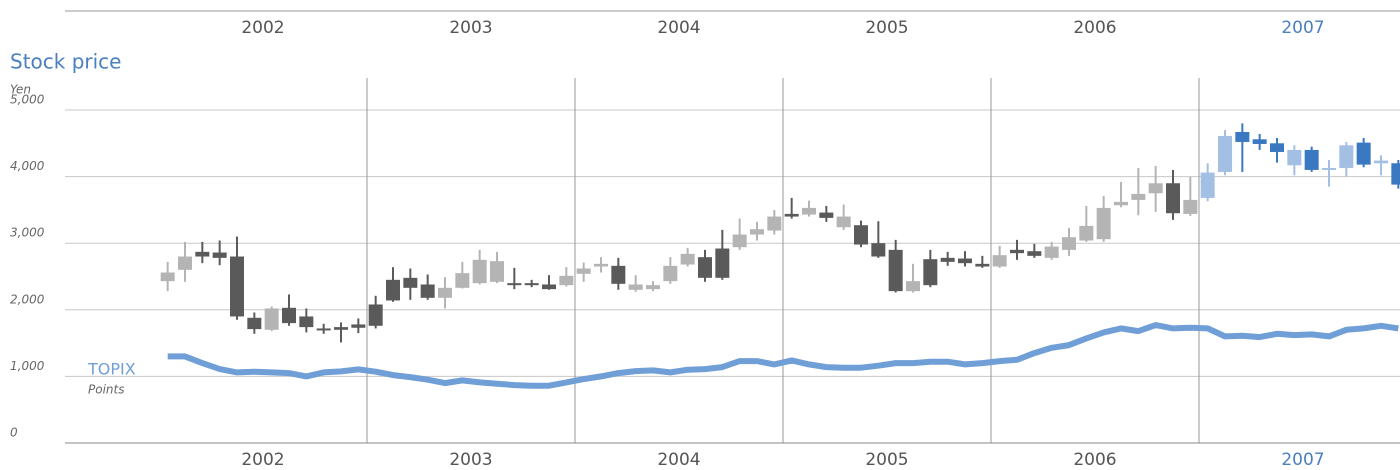 This screenshot has width=1400, height=470. Describe the element at coordinates (20, 90) in the screenshot. I see `y-unit: Yen` at that location.